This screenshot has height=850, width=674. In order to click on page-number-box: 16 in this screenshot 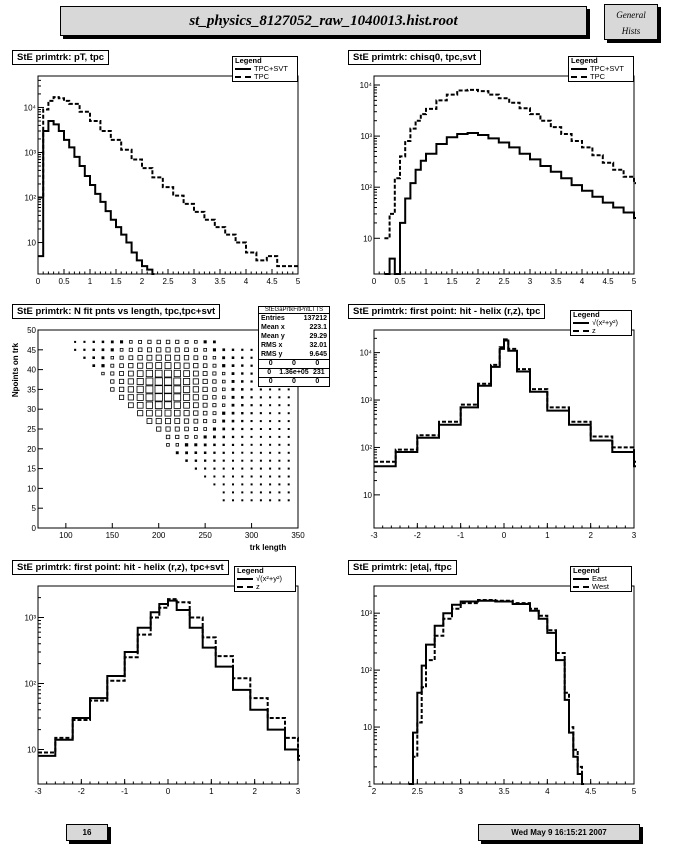, I will do `click(87, 832)`.